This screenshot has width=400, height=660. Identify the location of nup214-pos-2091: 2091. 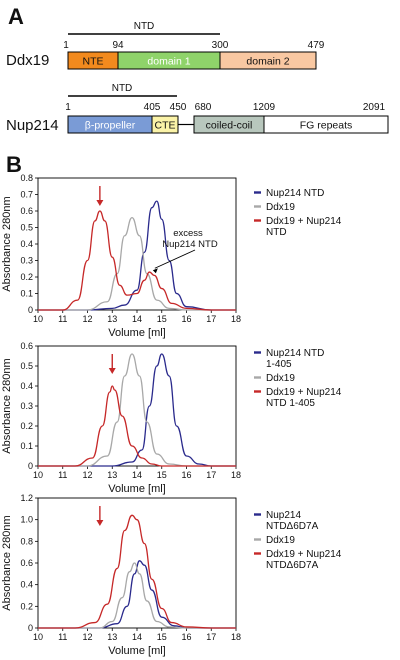
(374, 107).